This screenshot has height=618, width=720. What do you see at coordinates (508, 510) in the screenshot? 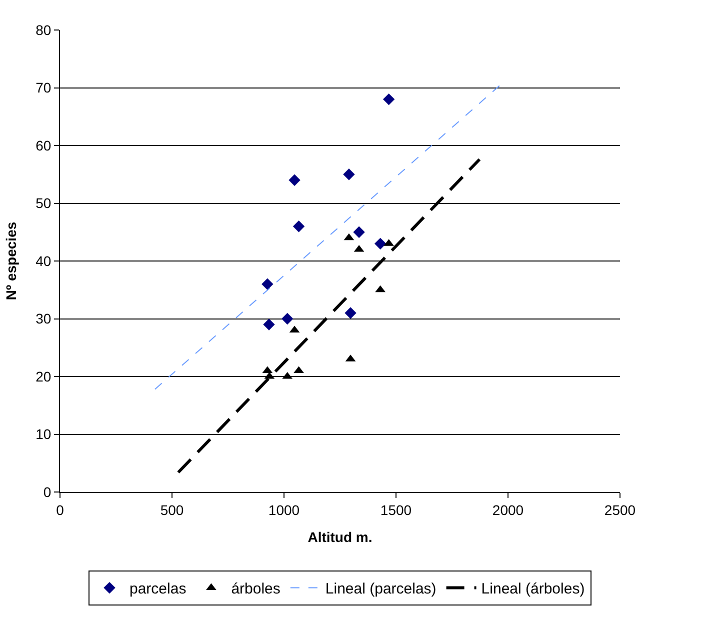
I see `x-tick-label: 2000` at bounding box center [508, 510].